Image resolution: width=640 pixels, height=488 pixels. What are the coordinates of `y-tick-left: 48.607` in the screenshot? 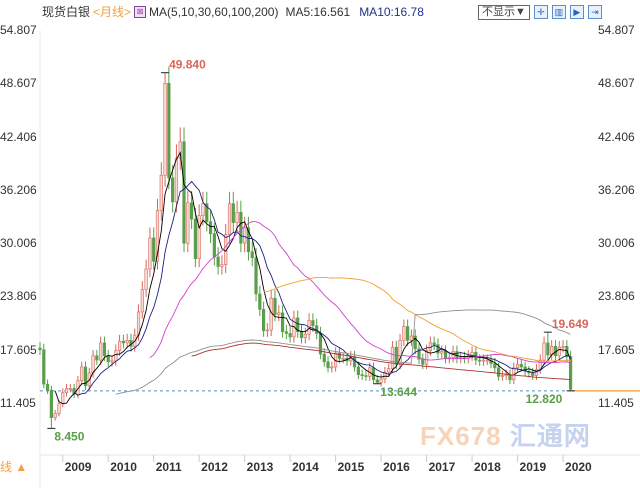 It's located at (18, 83).